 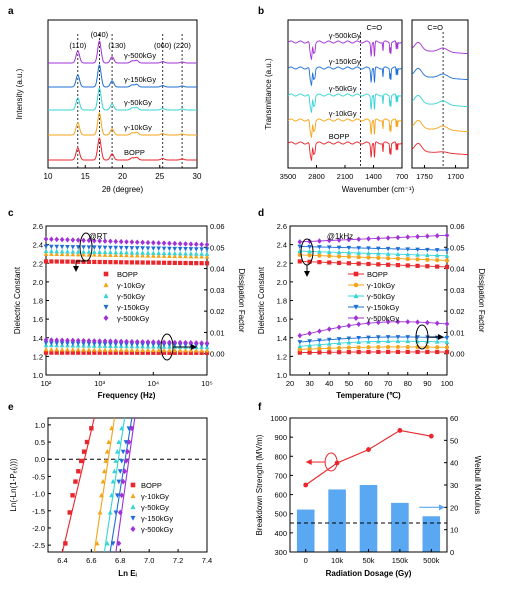 I want to click on panel-c-y-tick-label: 1.4, so click(x=38, y=338).